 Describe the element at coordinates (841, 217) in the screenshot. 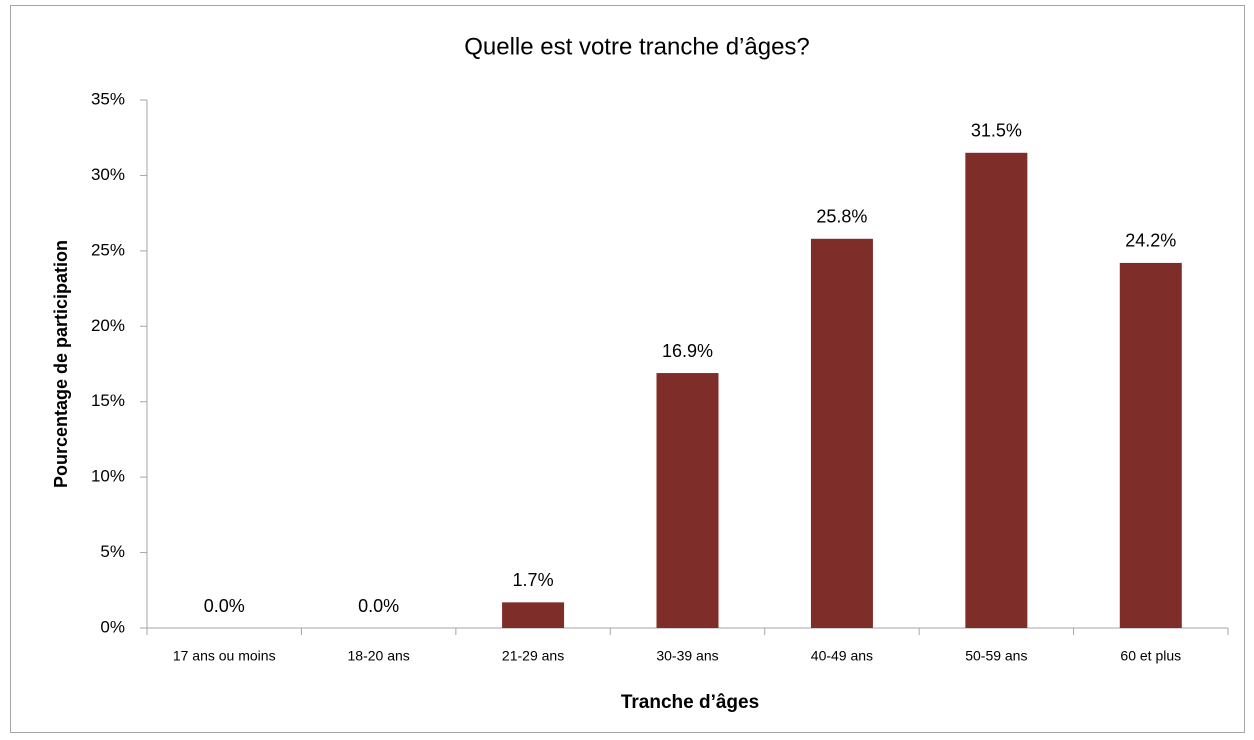

I see `data-label: 25.8%` at that location.